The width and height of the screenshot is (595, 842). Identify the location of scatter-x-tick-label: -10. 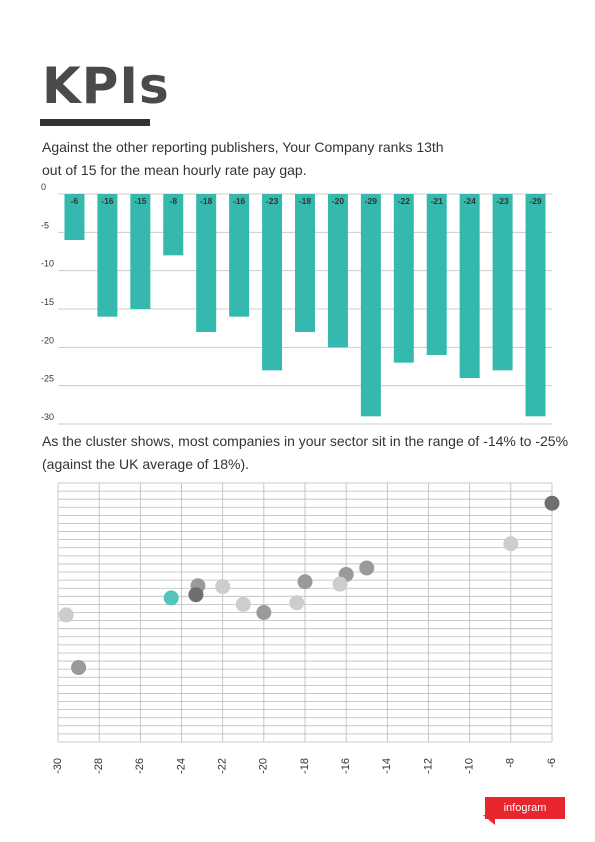
(470, 766).